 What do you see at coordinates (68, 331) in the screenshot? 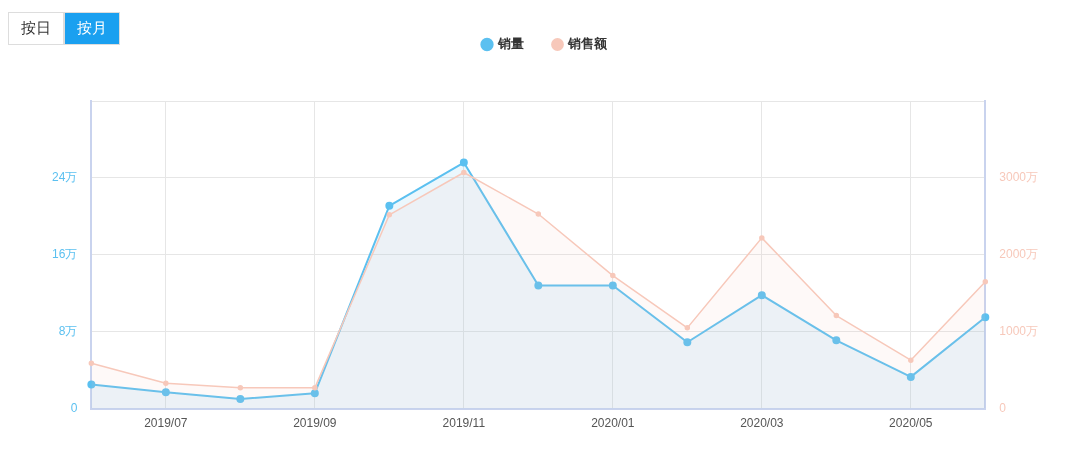
I see `y-tick-label: 8万` at bounding box center [68, 331].